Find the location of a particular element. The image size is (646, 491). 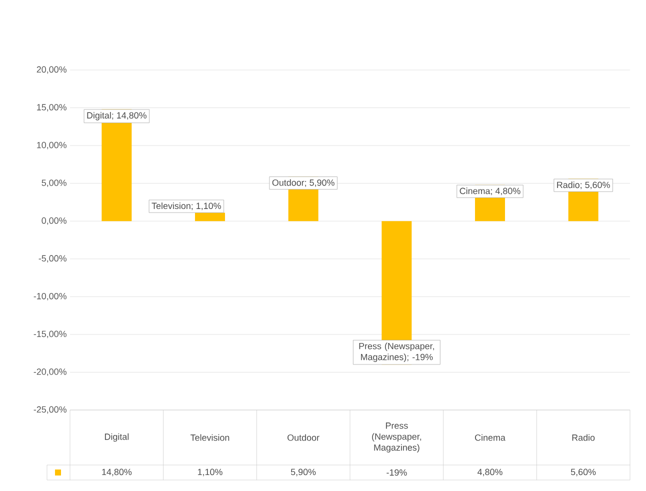

x-tick-label: Outdoor is located at coordinates (304, 437).